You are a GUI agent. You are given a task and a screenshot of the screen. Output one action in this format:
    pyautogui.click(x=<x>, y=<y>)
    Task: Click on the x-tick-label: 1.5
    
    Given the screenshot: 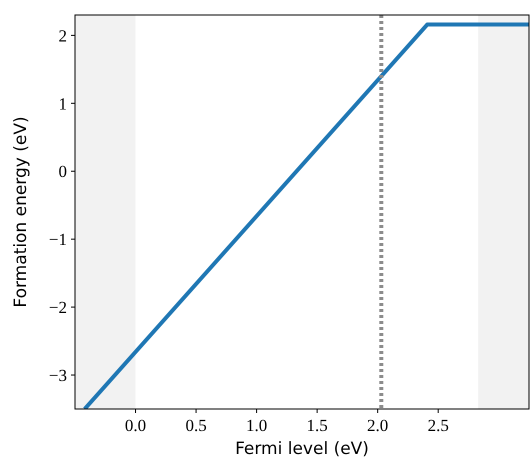 What is the action you would take?
    pyautogui.click(x=317, y=425)
    